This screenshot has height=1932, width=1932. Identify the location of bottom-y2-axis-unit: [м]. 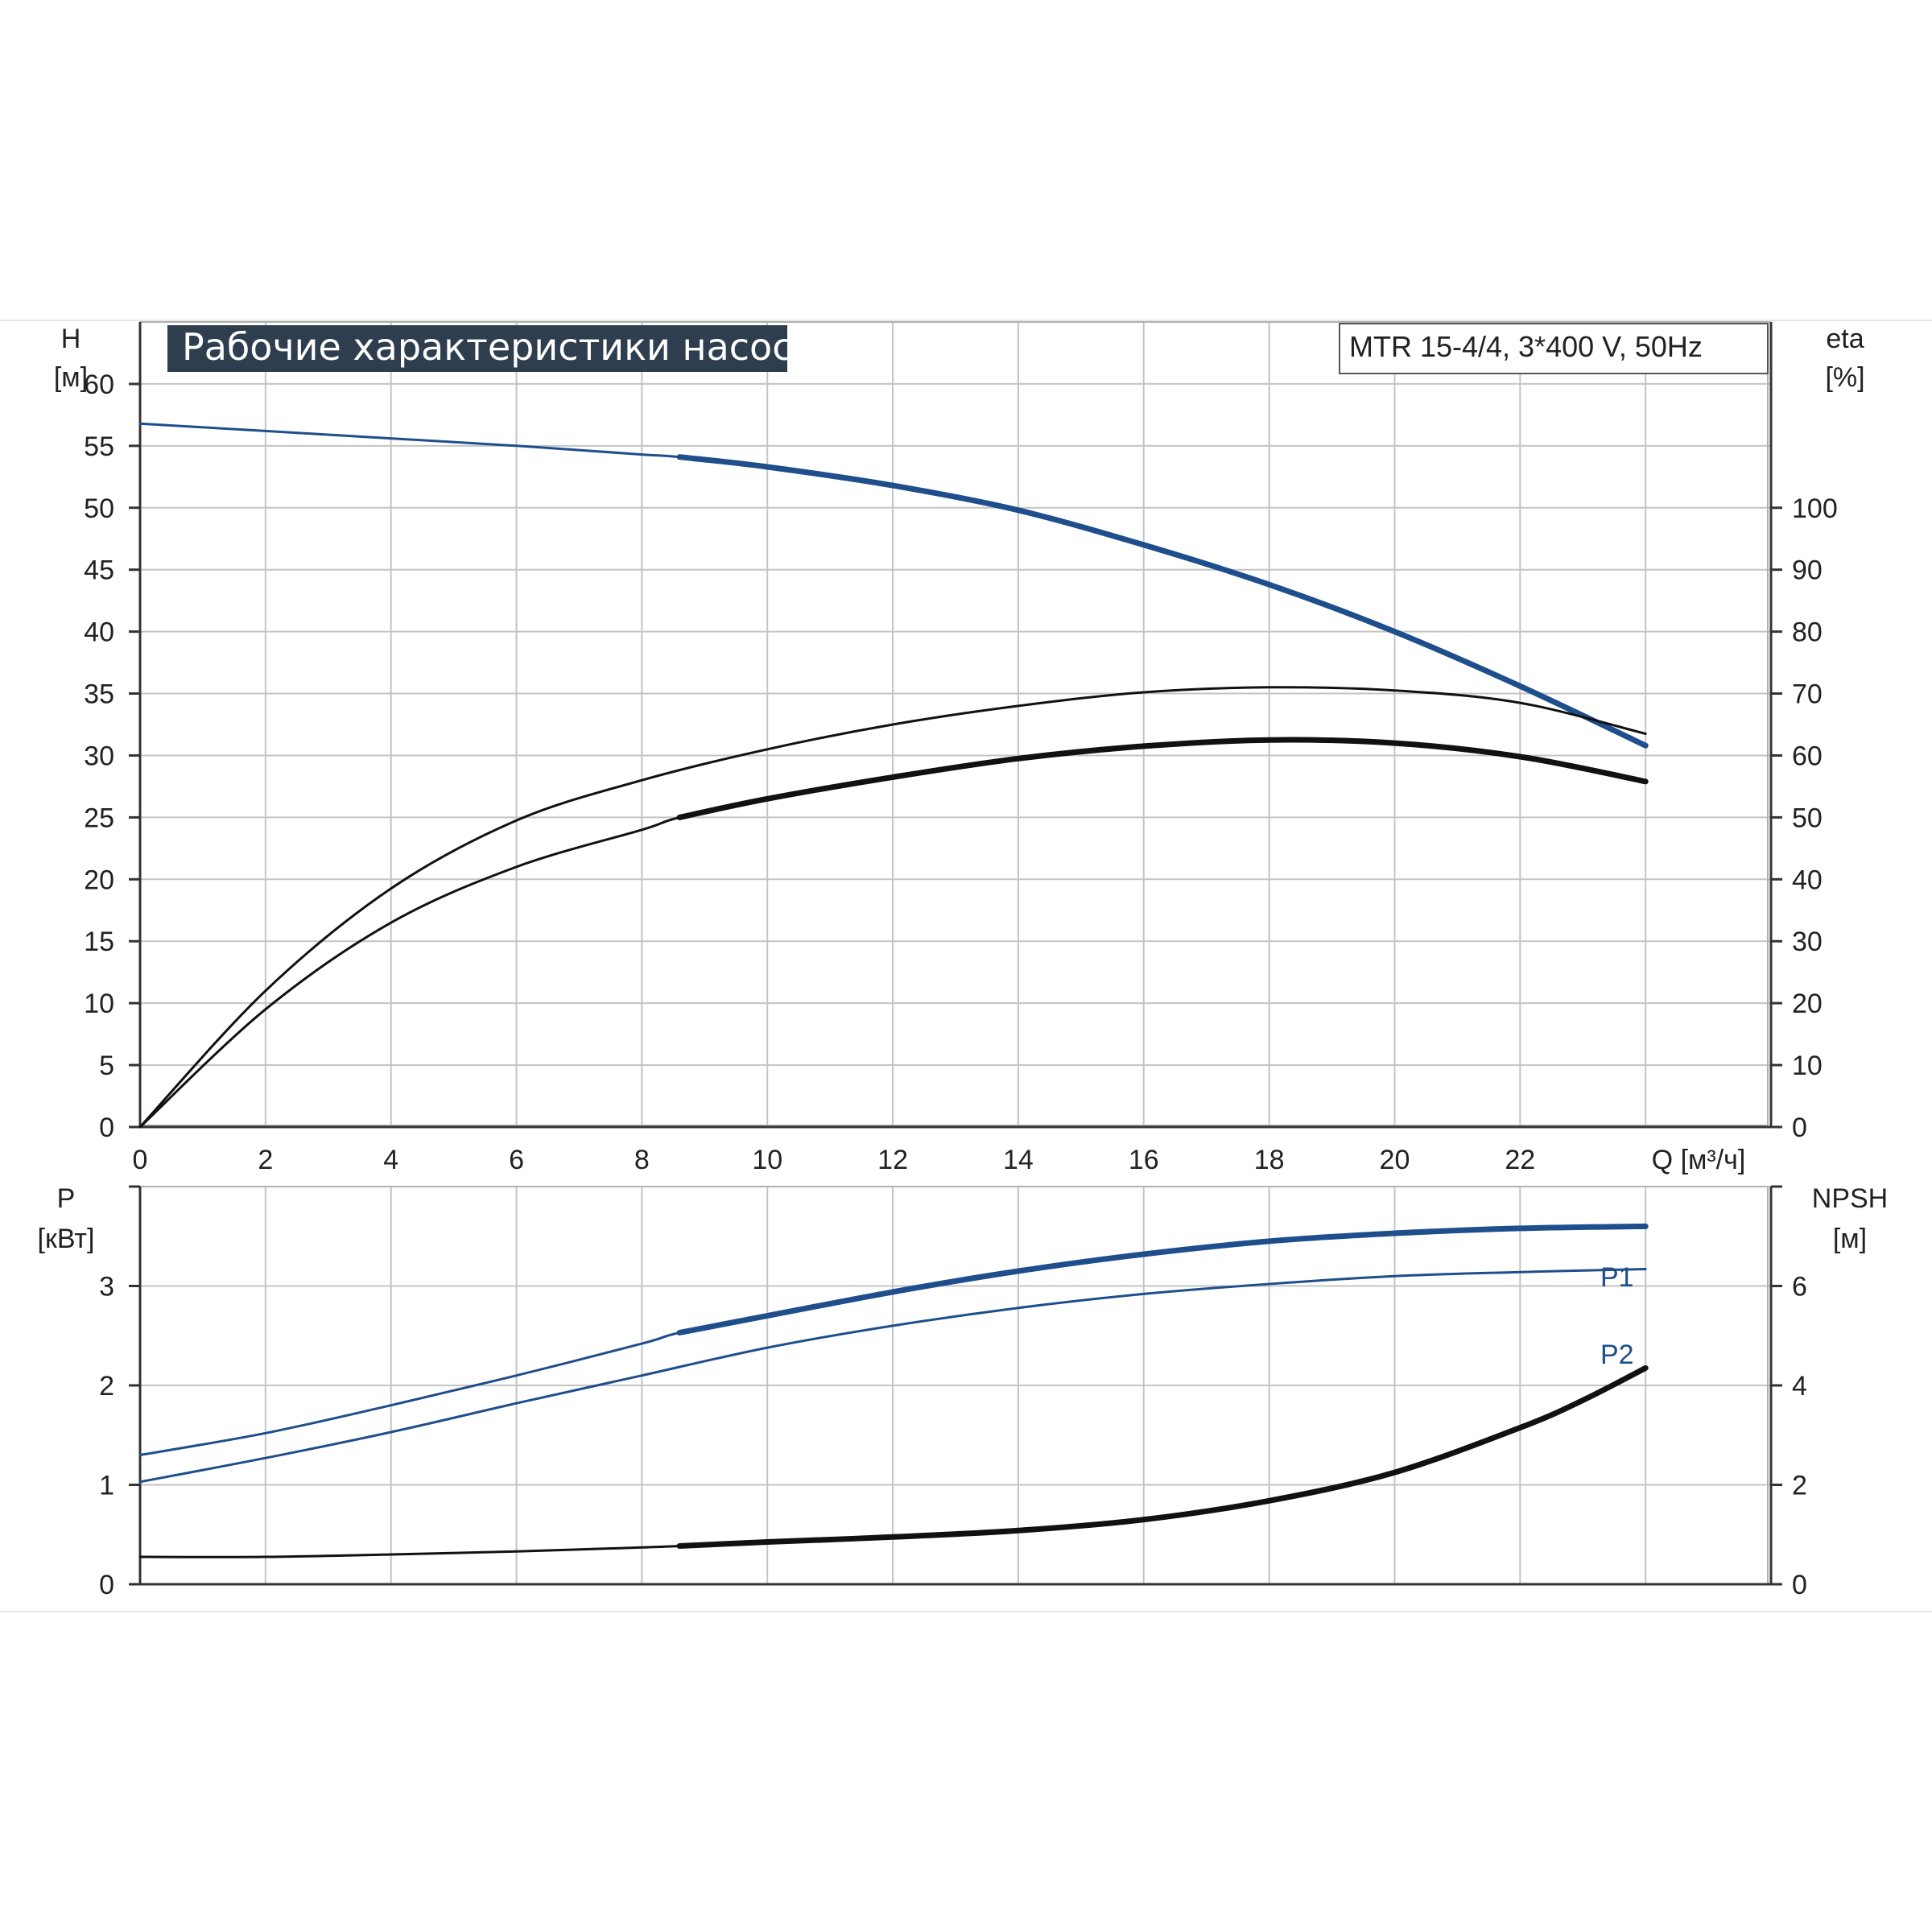
(1850, 1239).